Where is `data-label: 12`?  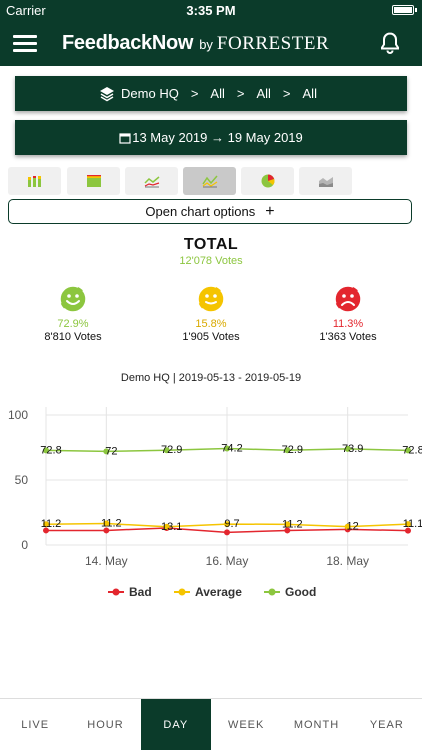 data-label: 12 is located at coordinates (353, 527).